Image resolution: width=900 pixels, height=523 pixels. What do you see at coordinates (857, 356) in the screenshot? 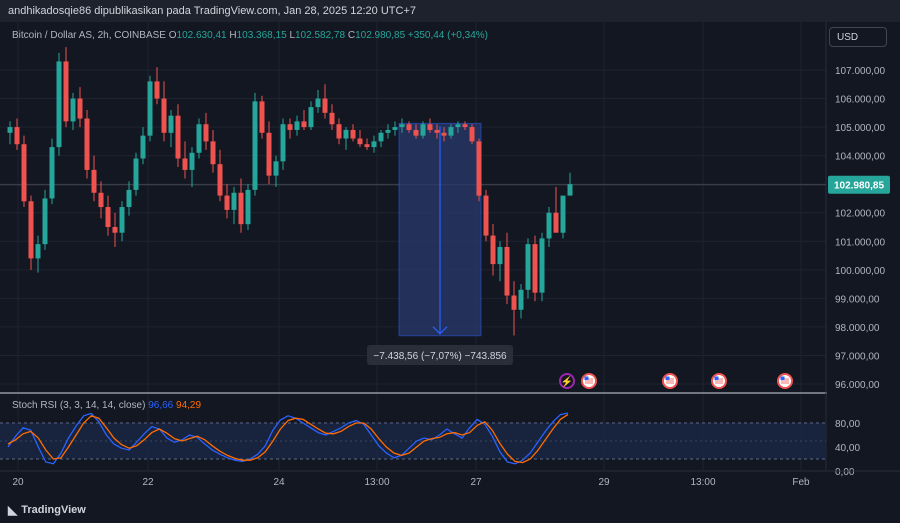
I see `price-tick-label: 97.000,00` at bounding box center [857, 356].